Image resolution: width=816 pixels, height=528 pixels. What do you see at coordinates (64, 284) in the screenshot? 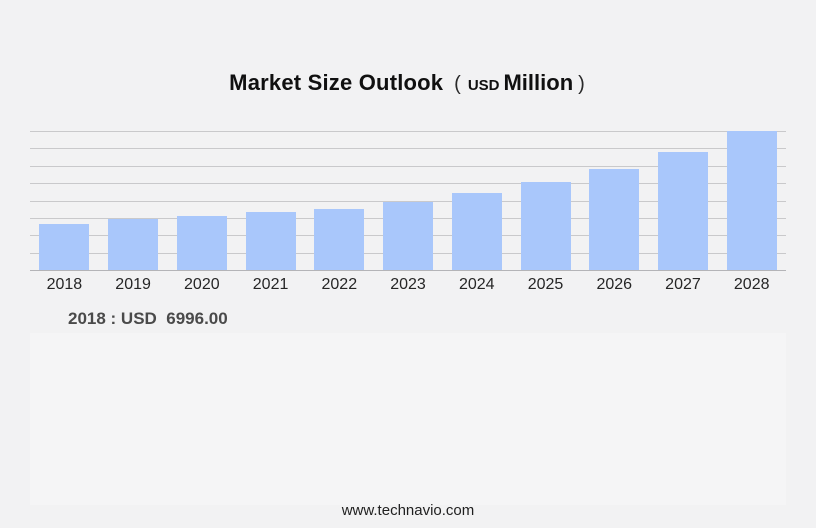
I see `x-tick-2018: 2018` at bounding box center [64, 284].